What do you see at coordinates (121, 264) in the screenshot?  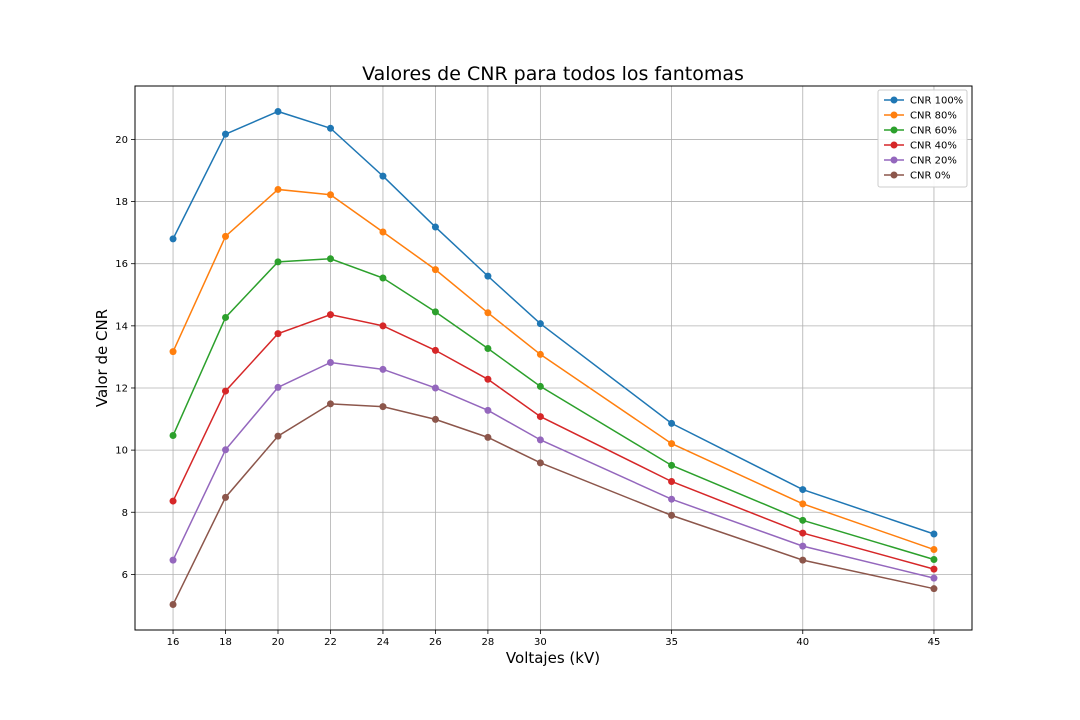 I see `y-tick-label: 16` at bounding box center [121, 264].